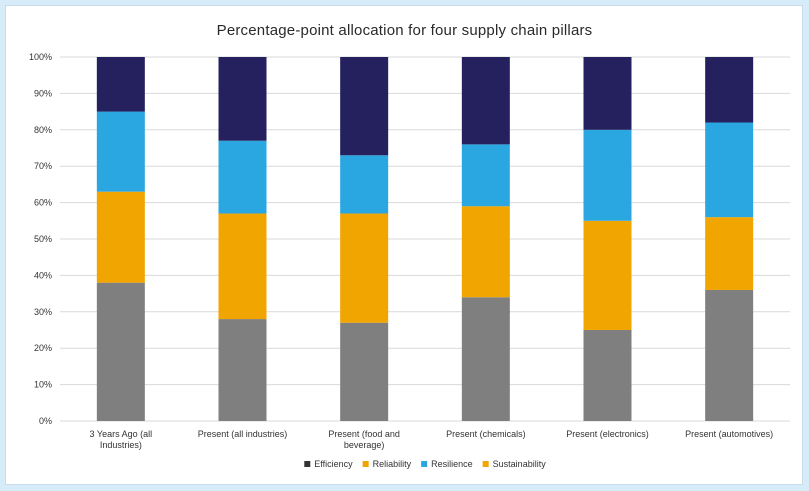  I want to click on x-tick-label: Present (all industries), so click(243, 434).